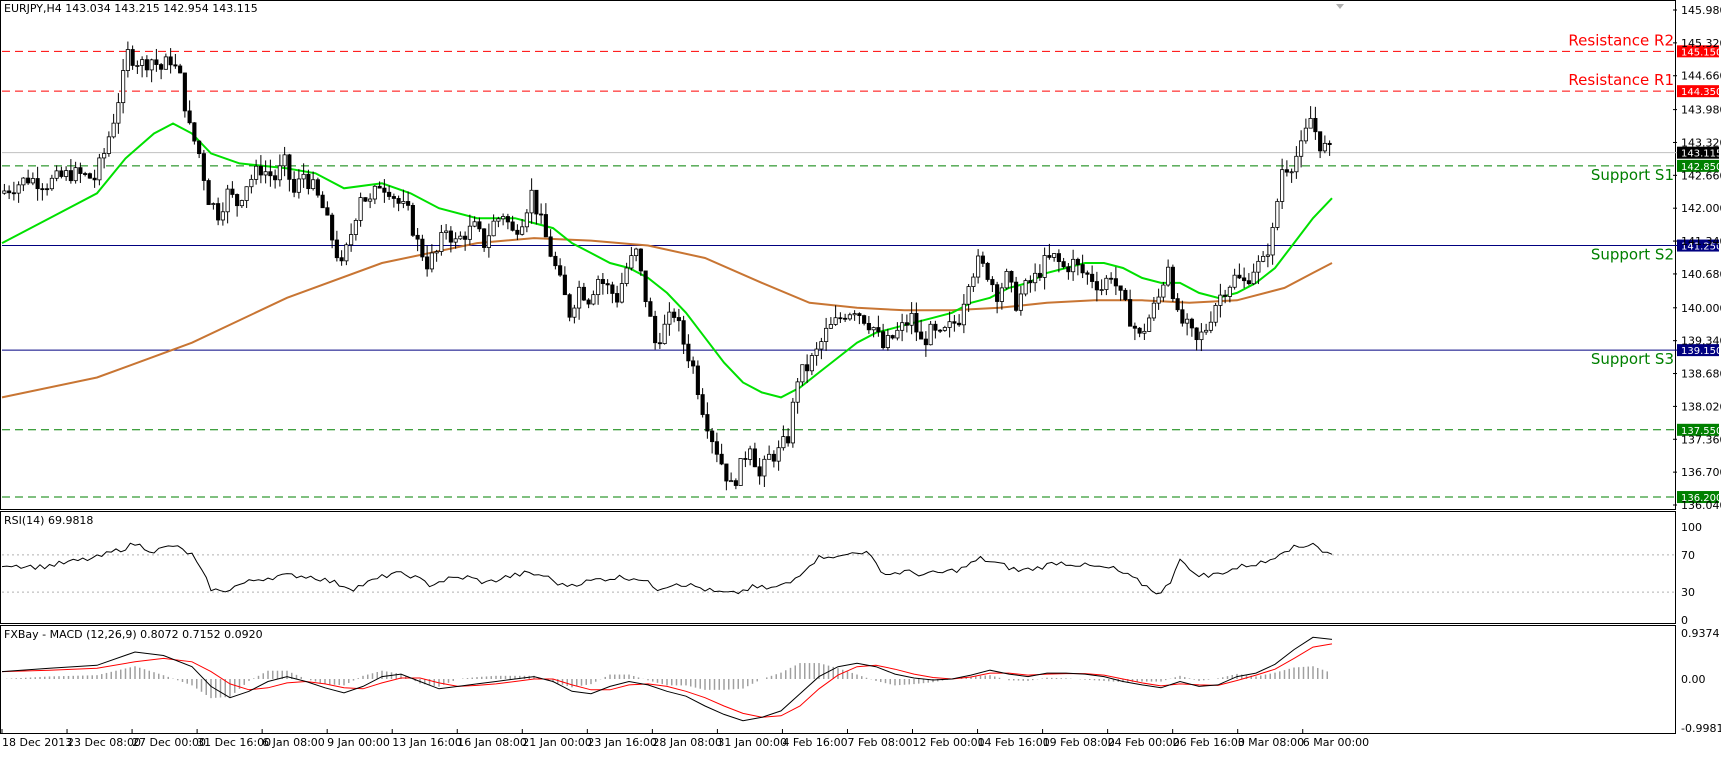 The image size is (1721, 758). What do you see at coordinates (1701, 431) in the screenshot?
I see `level-price-label: 137.550` at bounding box center [1701, 431].